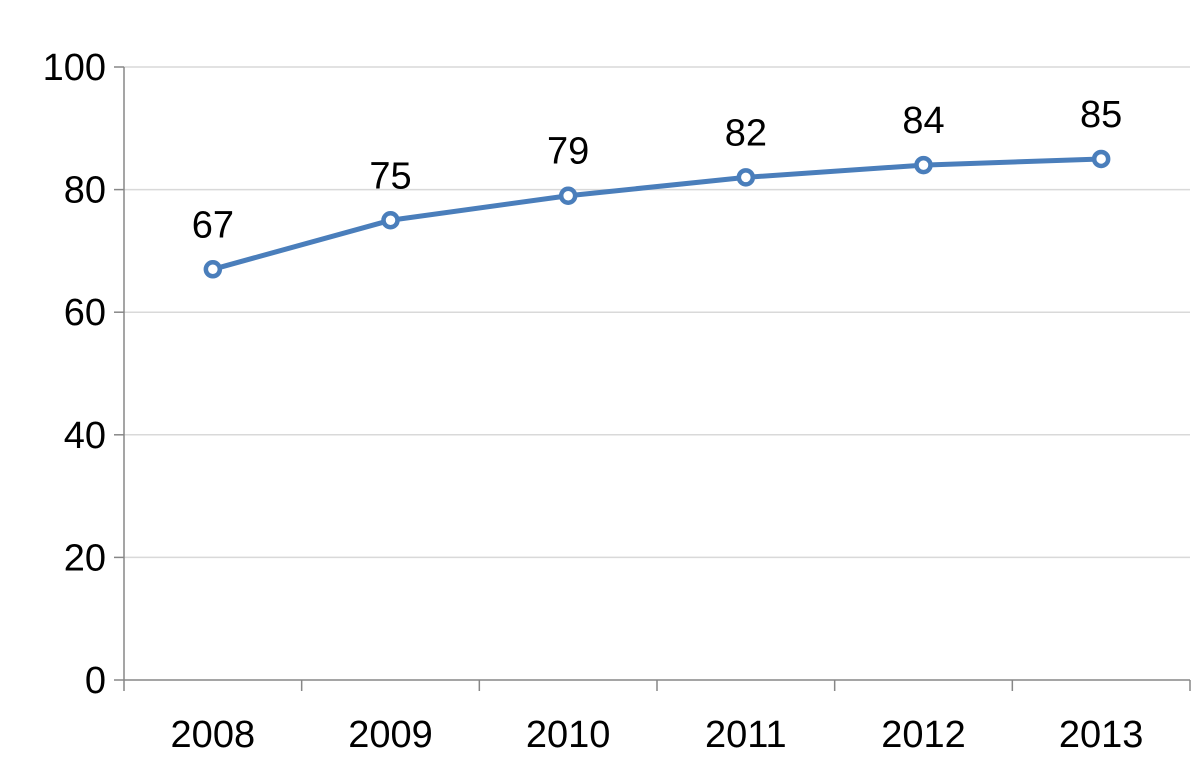  Describe the element at coordinates (85, 313) in the screenshot. I see `y-tick-label: 60` at that location.